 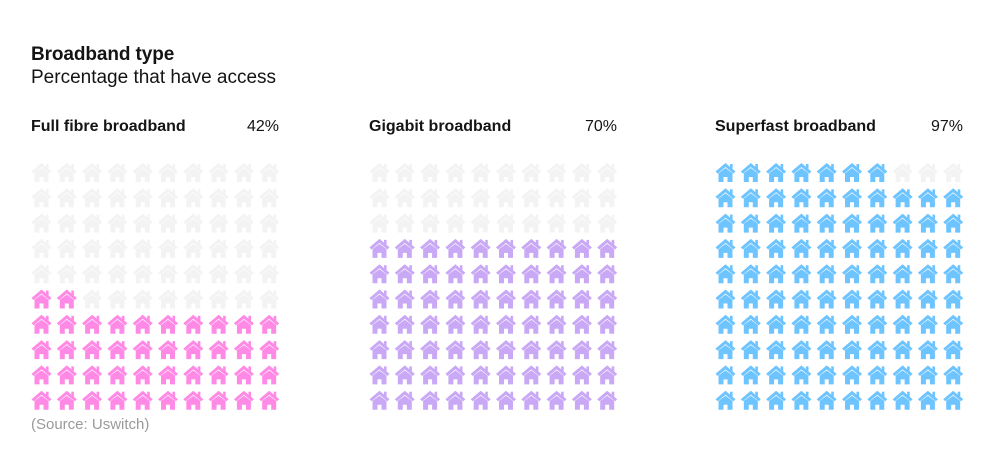 I want to click on waffle-grid-superfast, so click(x=839, y=289).